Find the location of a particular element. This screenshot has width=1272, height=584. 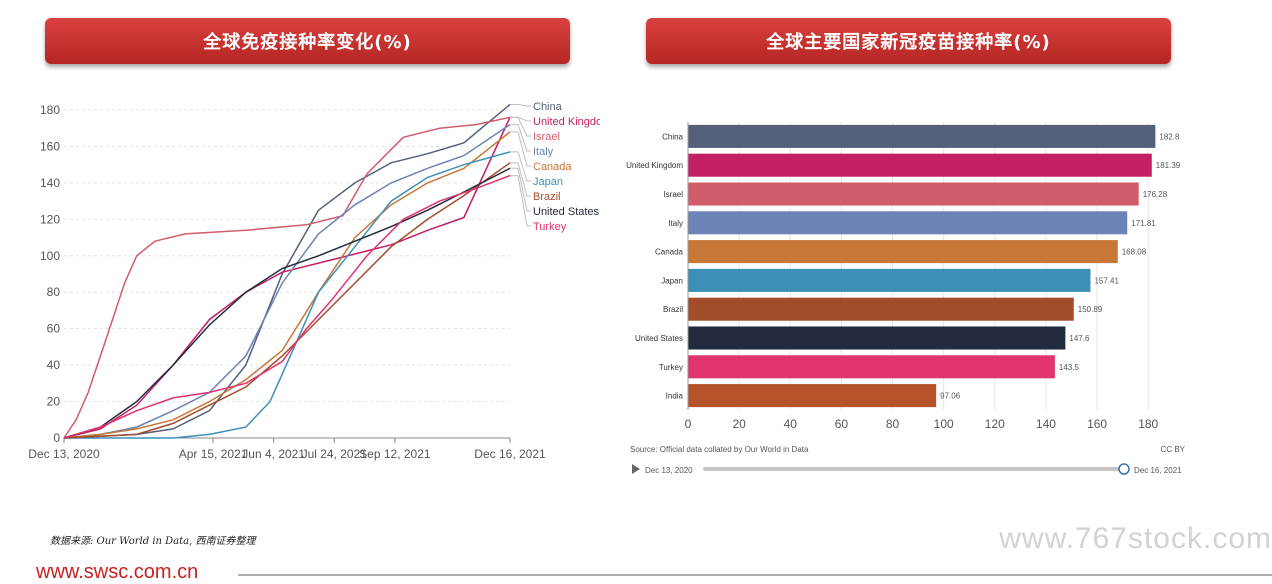

x-tick-label: 80 is located at coordinates (893, 424).